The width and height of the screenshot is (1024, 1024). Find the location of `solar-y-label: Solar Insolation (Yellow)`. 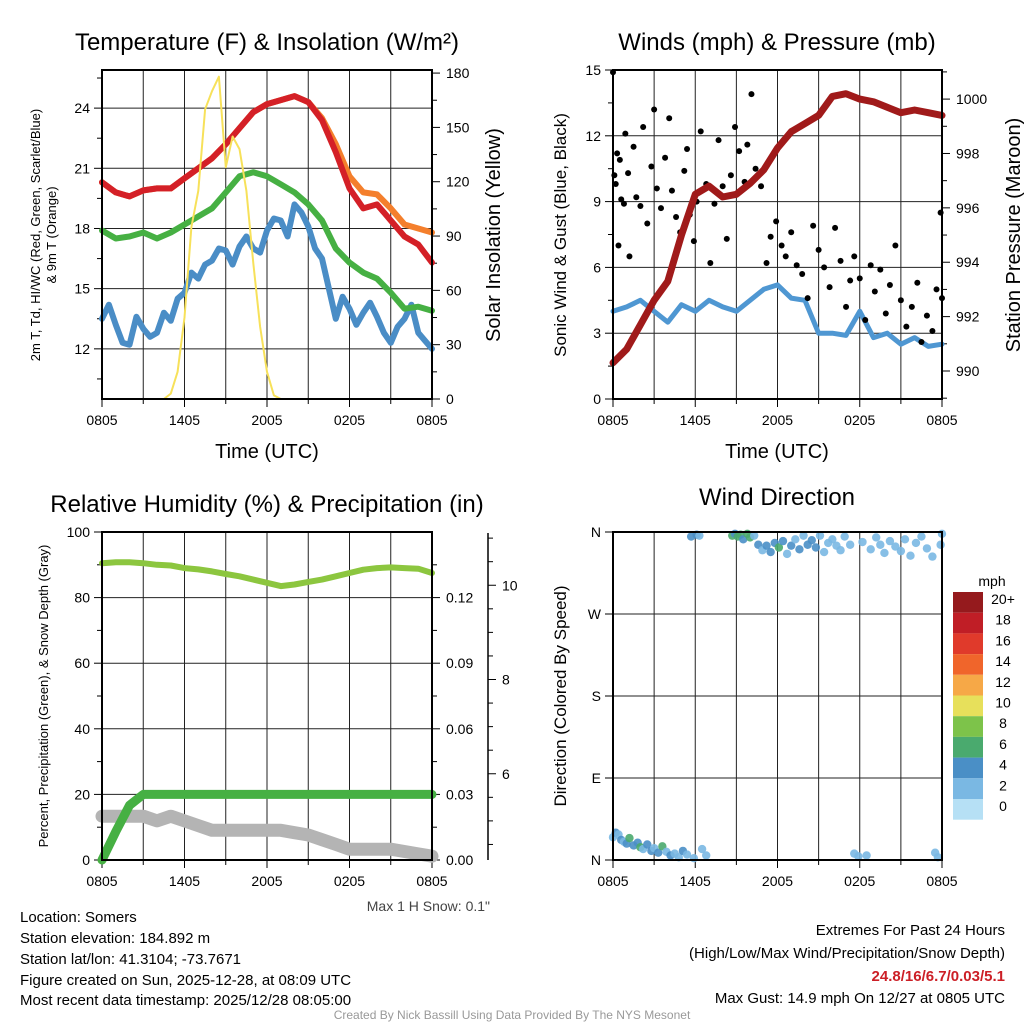

solar-y-label: Solar Insolation (Yellow) is located at coordinates (494, 235).